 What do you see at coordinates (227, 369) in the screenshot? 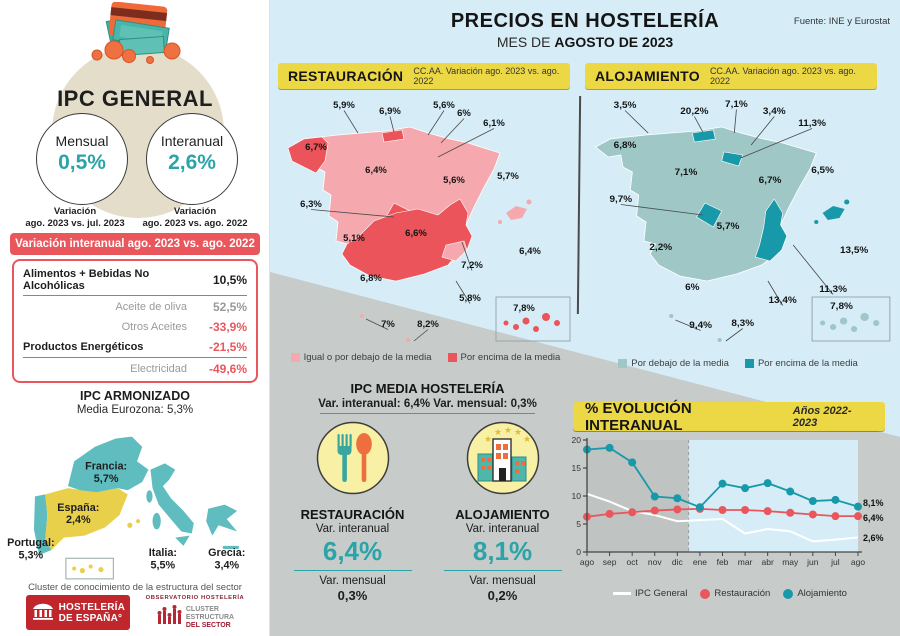
I see `row-value: -49,6%` at bounding box center [227, 369].